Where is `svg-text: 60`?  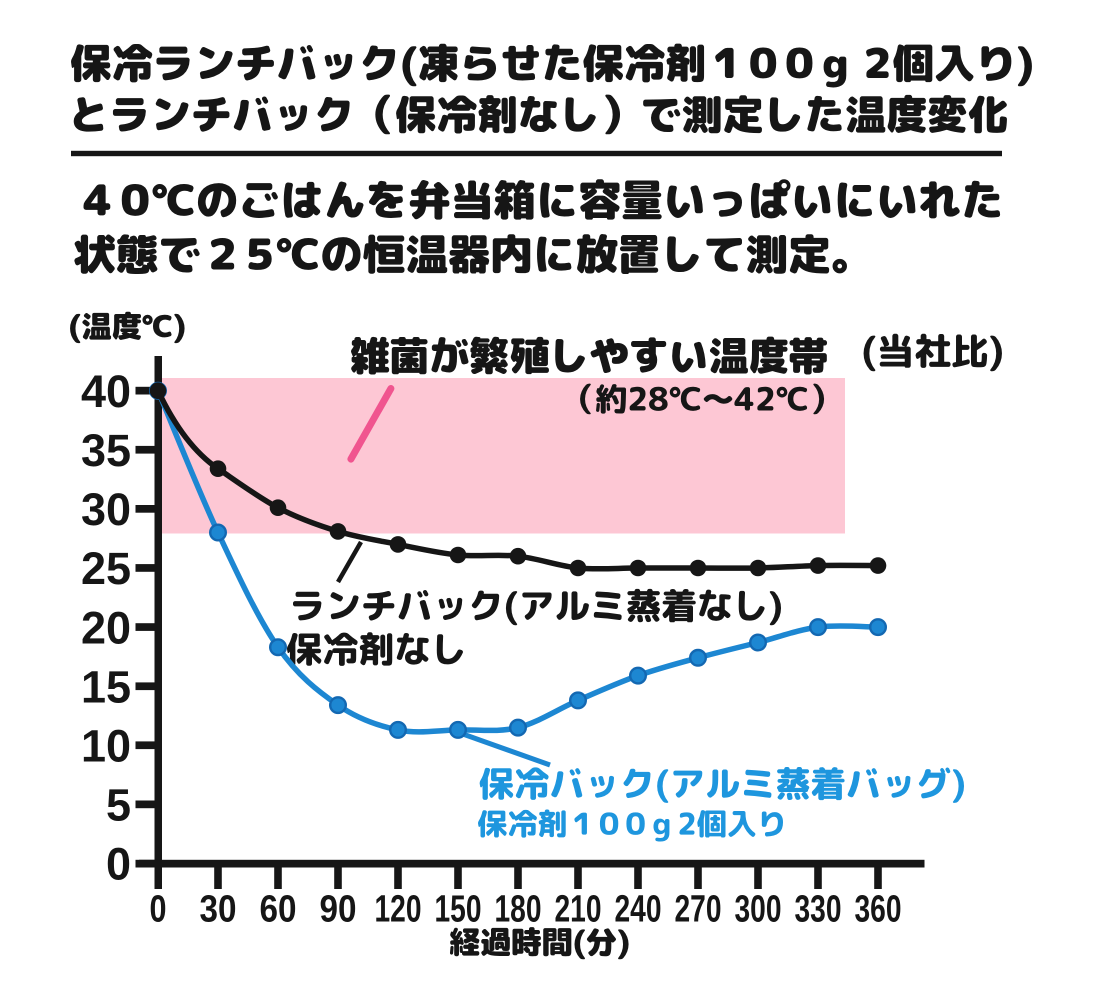 svg-text: 60 is located at coordinates (278, 909).